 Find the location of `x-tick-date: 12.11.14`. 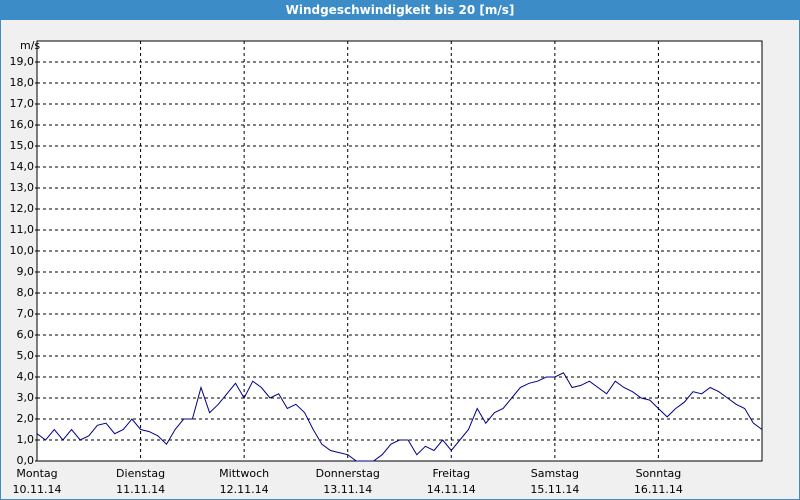

x-tick-date: 12.11.14 is located at coordinates (244, 489).